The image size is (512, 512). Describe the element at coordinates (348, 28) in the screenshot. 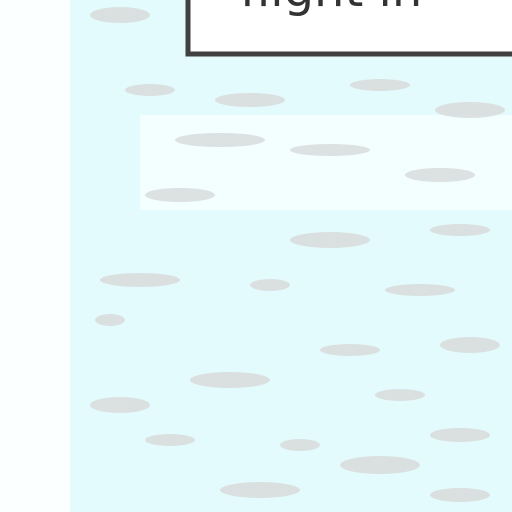

I see `banner-box` at that location.